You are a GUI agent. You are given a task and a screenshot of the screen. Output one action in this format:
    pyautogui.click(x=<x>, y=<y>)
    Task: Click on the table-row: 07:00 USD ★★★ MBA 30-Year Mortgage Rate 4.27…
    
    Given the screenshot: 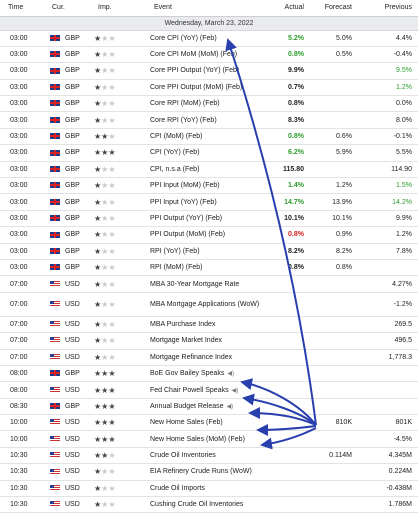 What is the action you would take?
    pyautogui.click(x=209, y=284)
    